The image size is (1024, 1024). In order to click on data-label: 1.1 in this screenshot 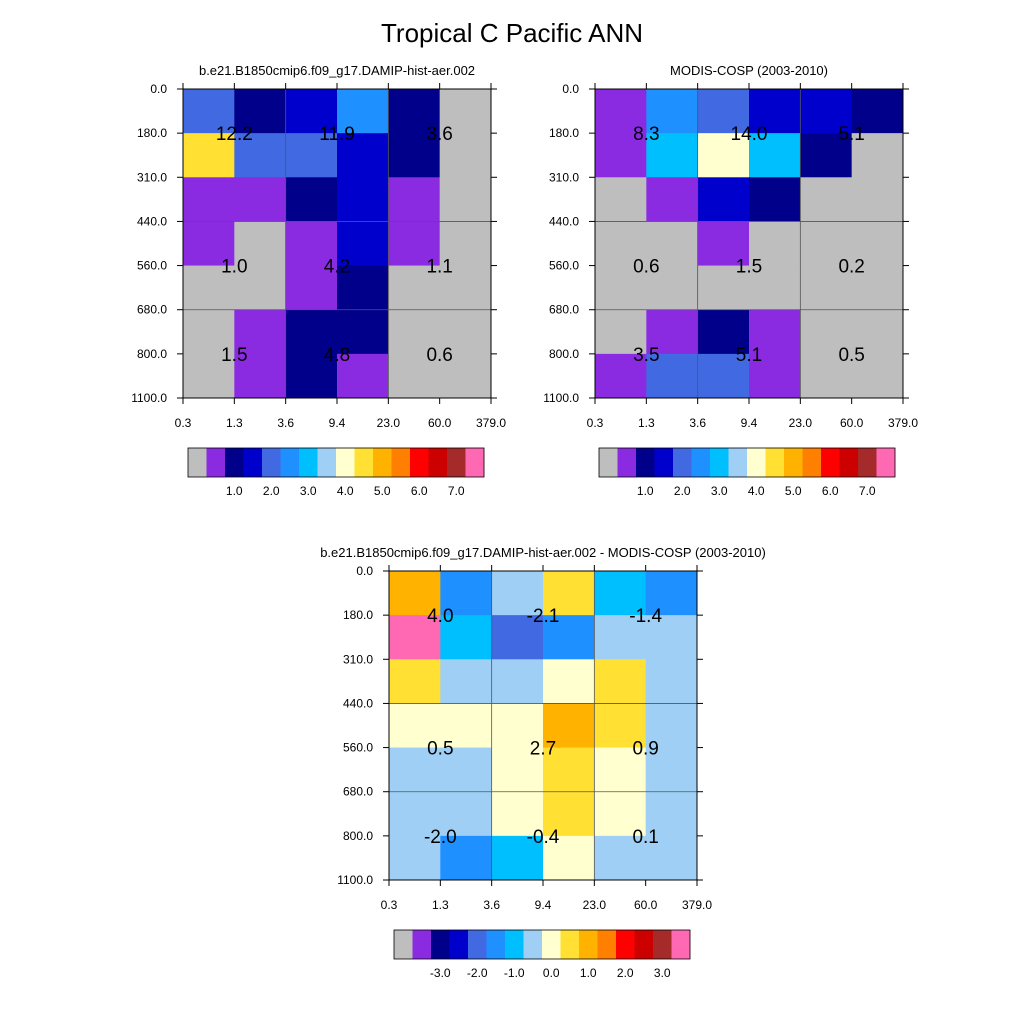, I will do `click(439, 267)`.